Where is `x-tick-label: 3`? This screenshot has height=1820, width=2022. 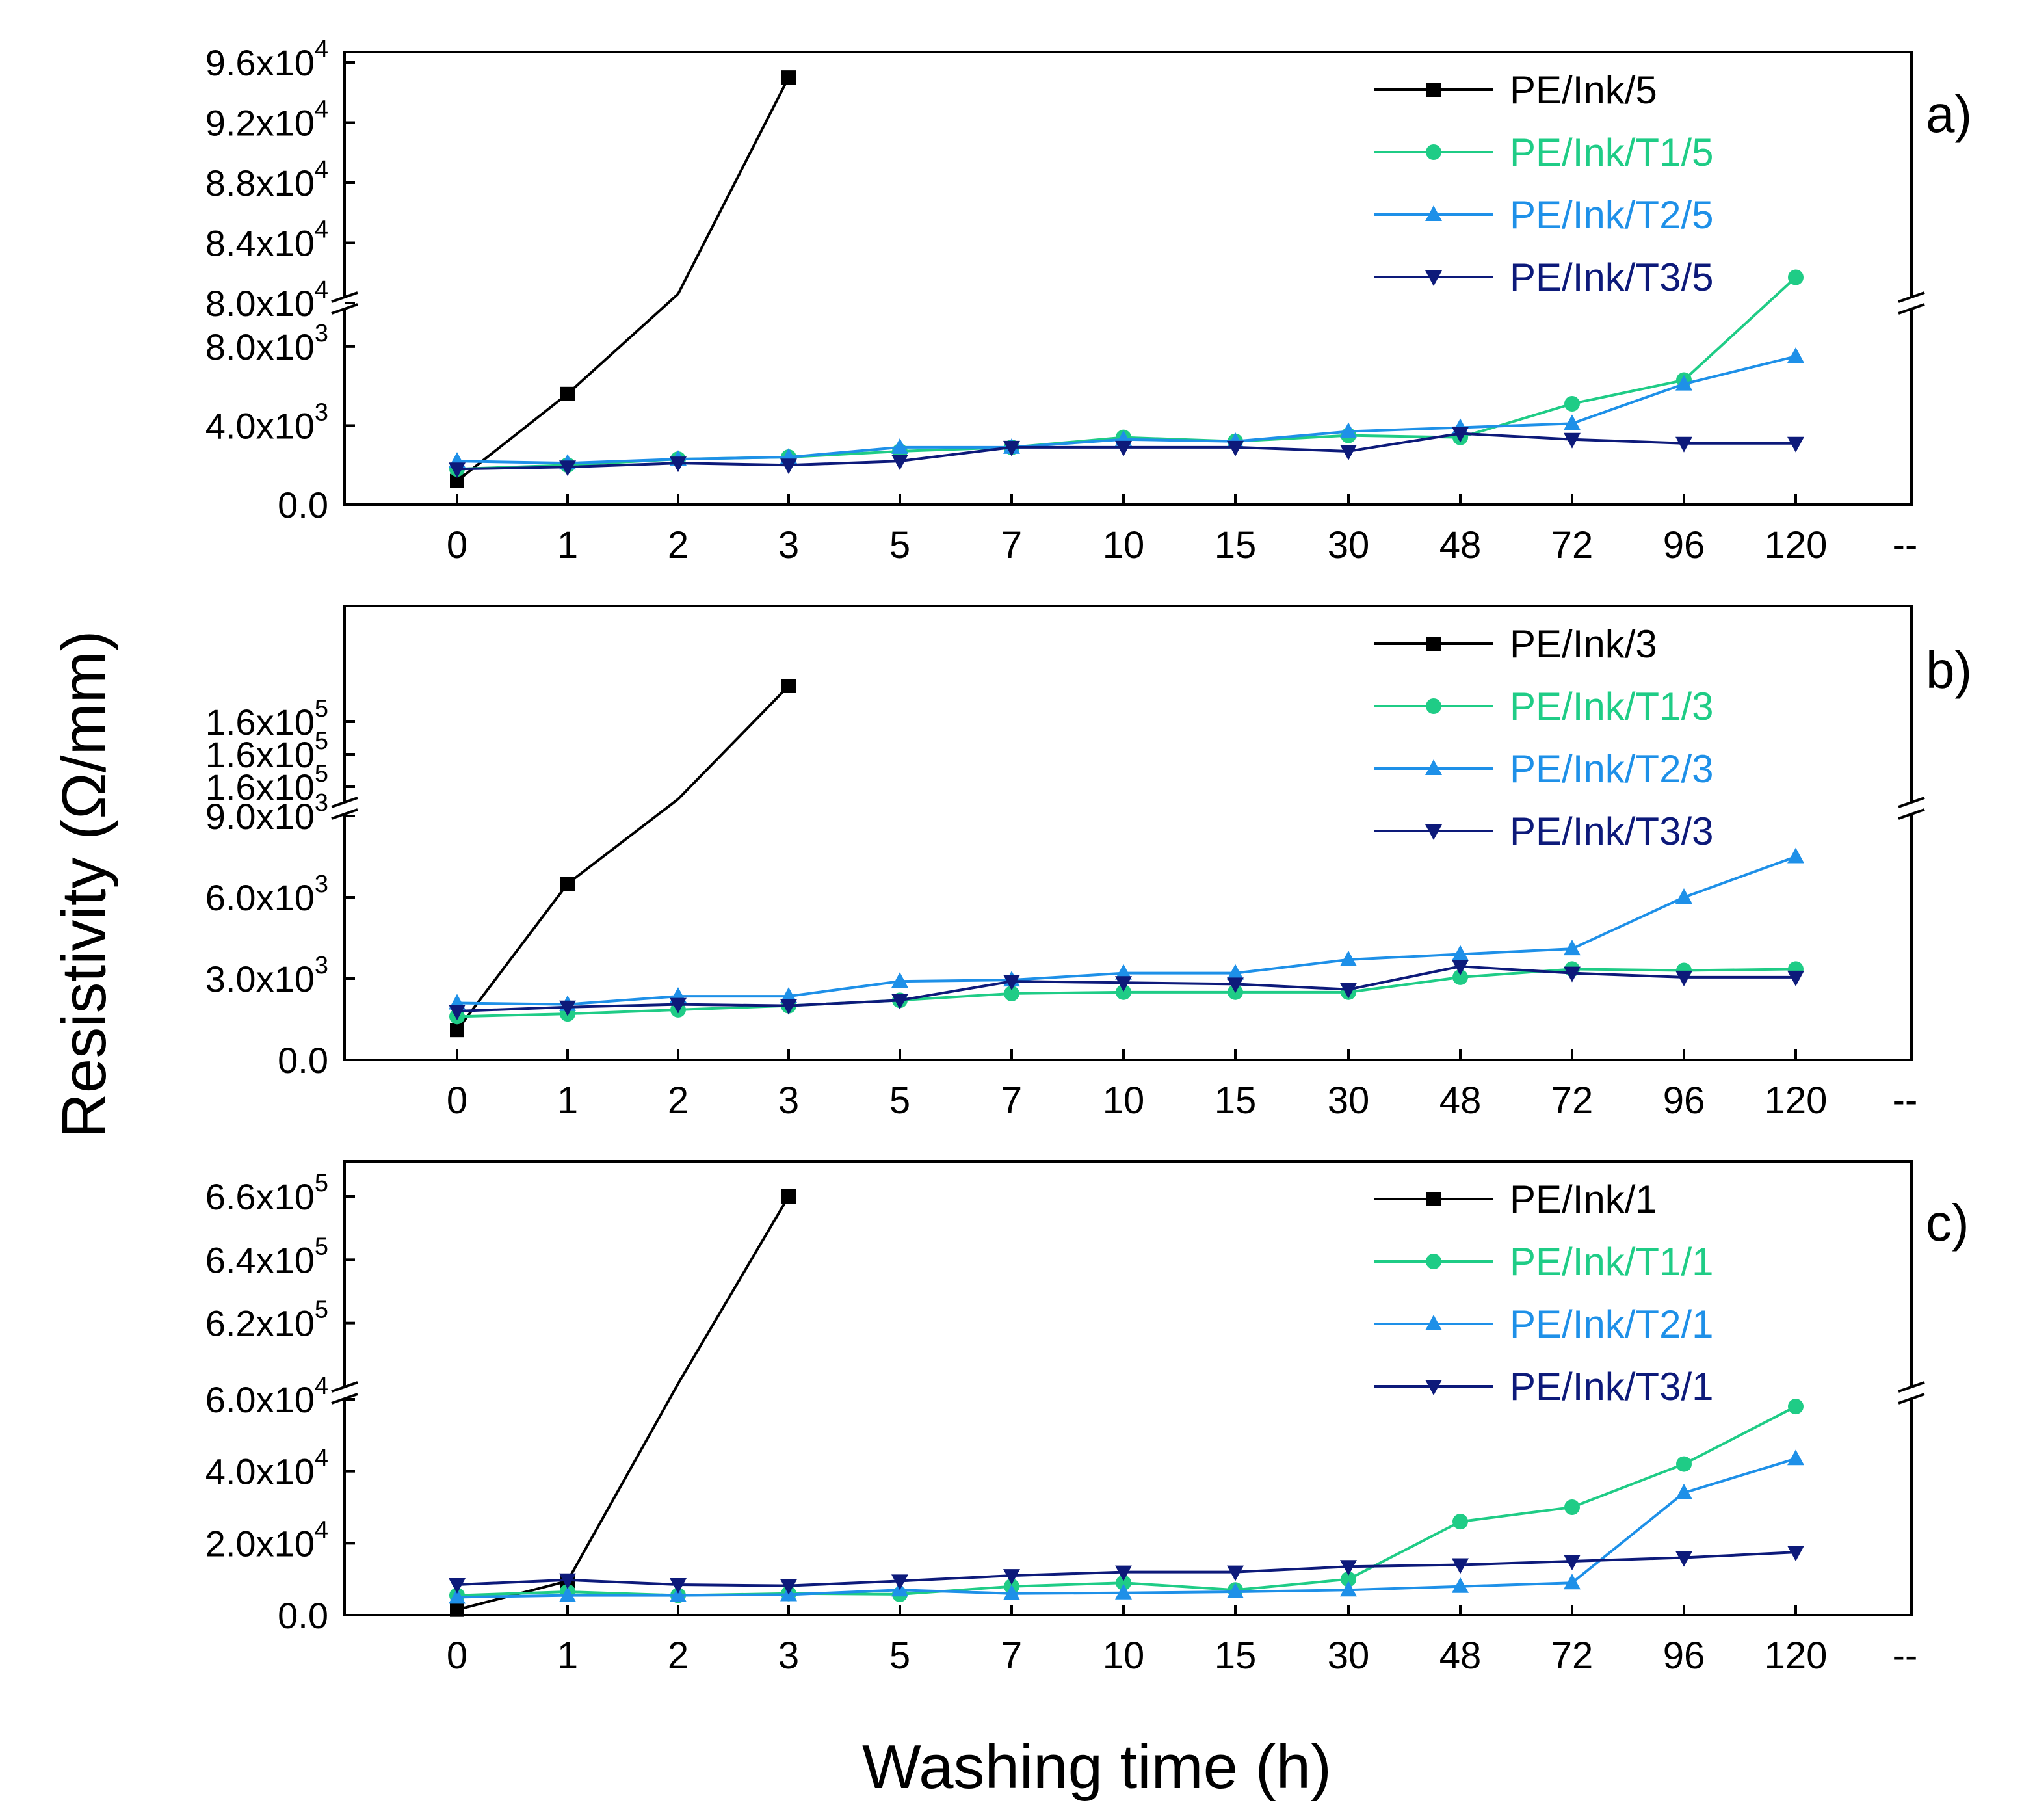 x-tick-label: 3 is located at coordinates (788, 1656).